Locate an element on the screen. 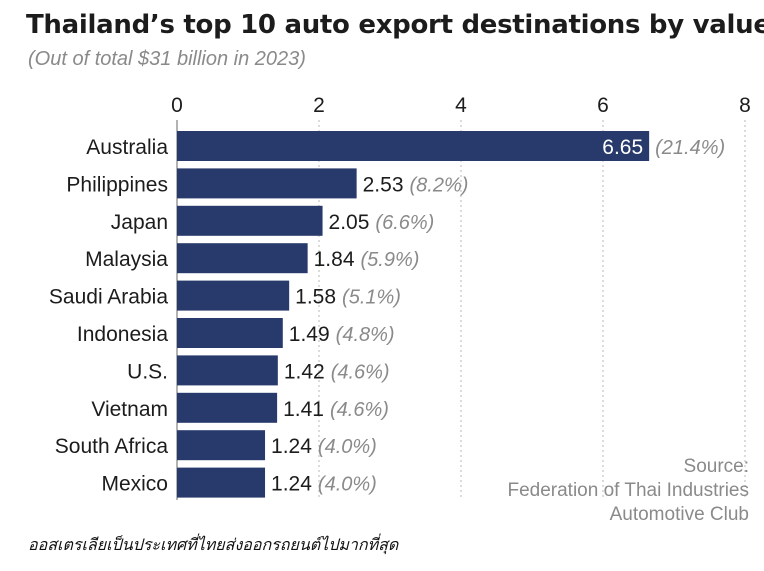  category-label: Malaysia is located at coordinates (126, 259).